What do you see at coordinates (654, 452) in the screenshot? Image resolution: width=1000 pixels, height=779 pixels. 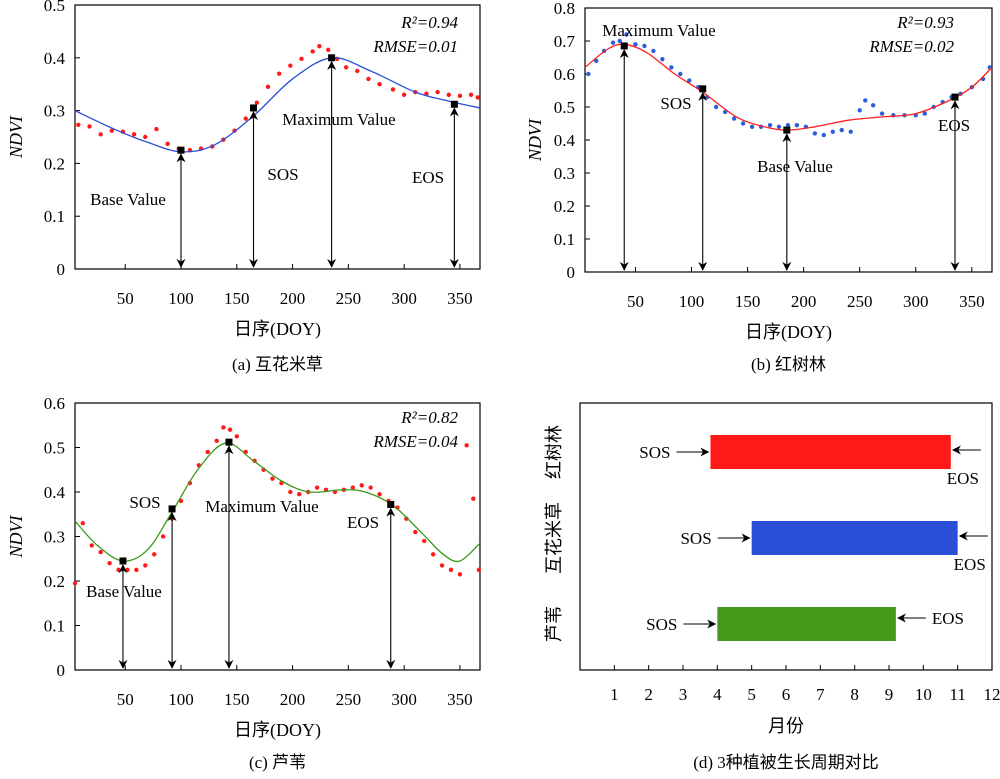 I see `sos-label: SOS` at bounding box center [654, 452].